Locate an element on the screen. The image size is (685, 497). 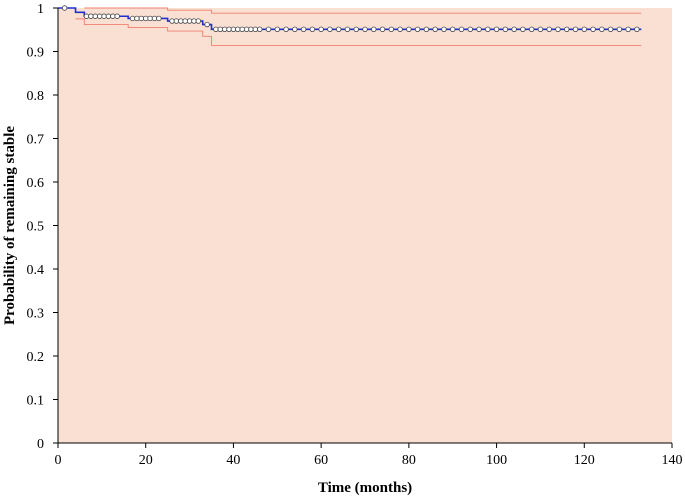
y-axis-title: Probability of remaining stable is located at coordinates (10, 225).